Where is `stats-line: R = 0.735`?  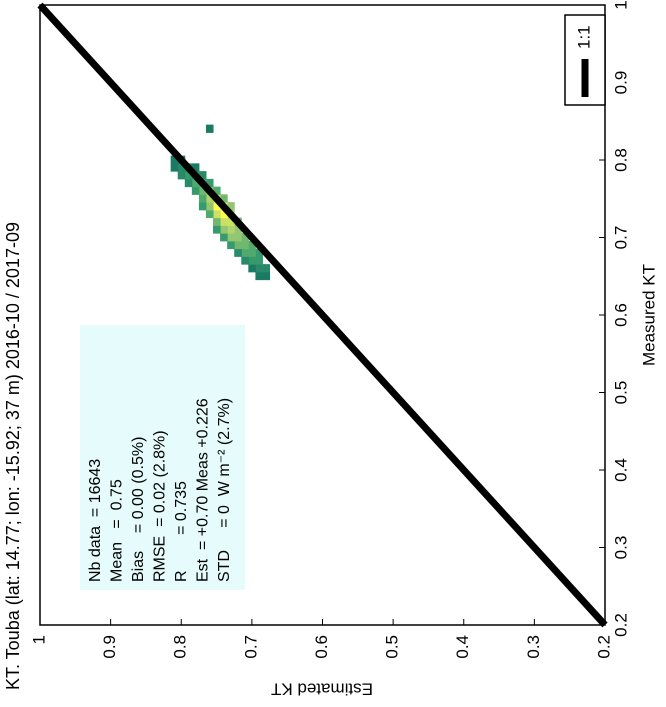
stats-line: R = 0.735 is located at coordinates (181, 531).